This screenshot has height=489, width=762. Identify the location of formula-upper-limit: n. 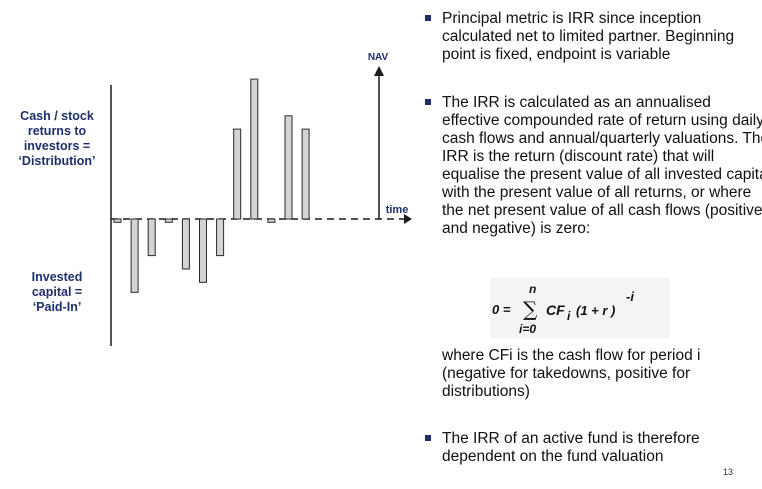
(532, 289).